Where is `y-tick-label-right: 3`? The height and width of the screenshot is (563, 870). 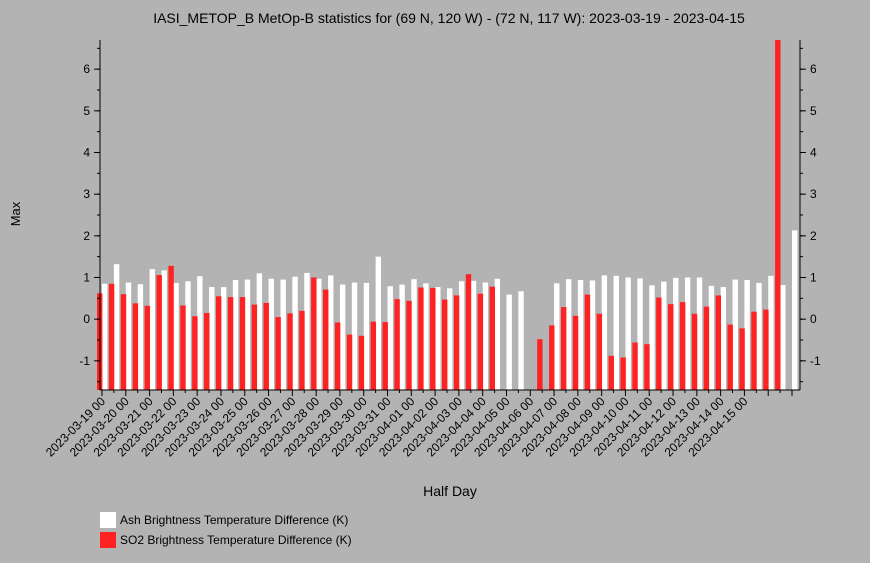 y-tick-label-right: 3 is located at coordinates (813, 194).